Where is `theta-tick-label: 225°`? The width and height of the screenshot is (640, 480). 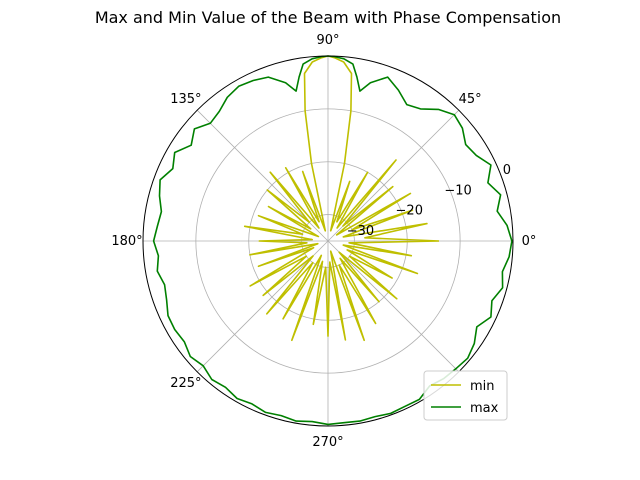 theta-tick-label: 225° is located at coordinates (185, 383).